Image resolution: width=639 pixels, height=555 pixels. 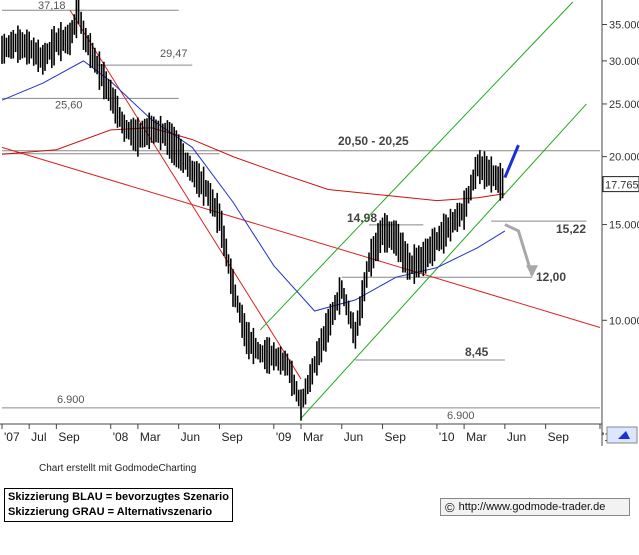 I want to click on website-link: © http://www.godmode-trader.de, so click(x=535, y=507).